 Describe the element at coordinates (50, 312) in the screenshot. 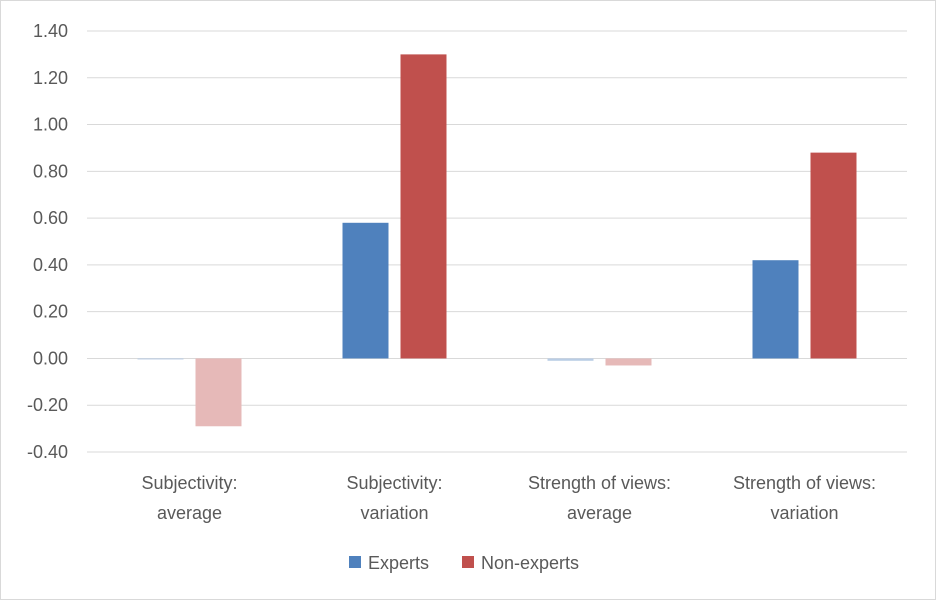

I see `y-tick-label: 0.20` at that location.